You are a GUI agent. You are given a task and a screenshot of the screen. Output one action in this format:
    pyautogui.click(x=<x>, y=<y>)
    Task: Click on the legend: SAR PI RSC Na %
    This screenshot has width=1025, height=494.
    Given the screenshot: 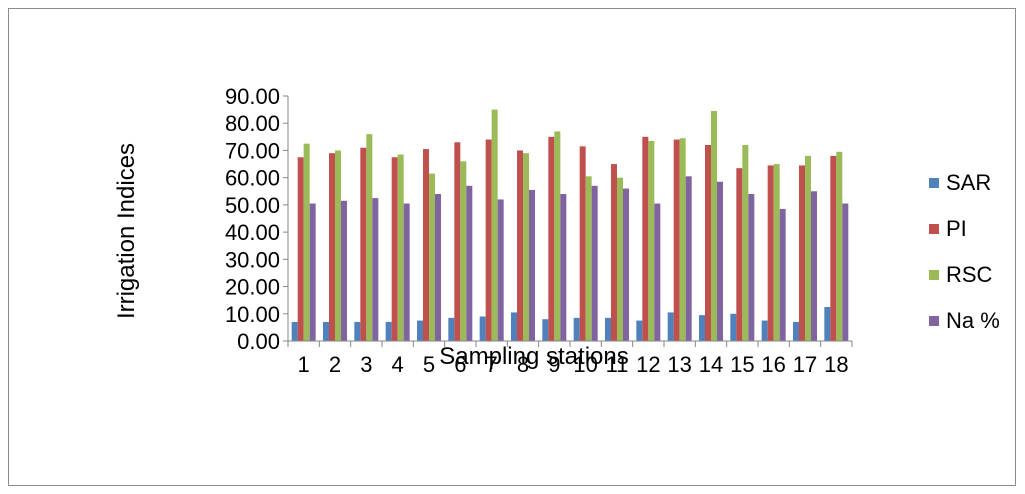 What is the action you would take?
    pyautogui.click(x=964, y=251)
    